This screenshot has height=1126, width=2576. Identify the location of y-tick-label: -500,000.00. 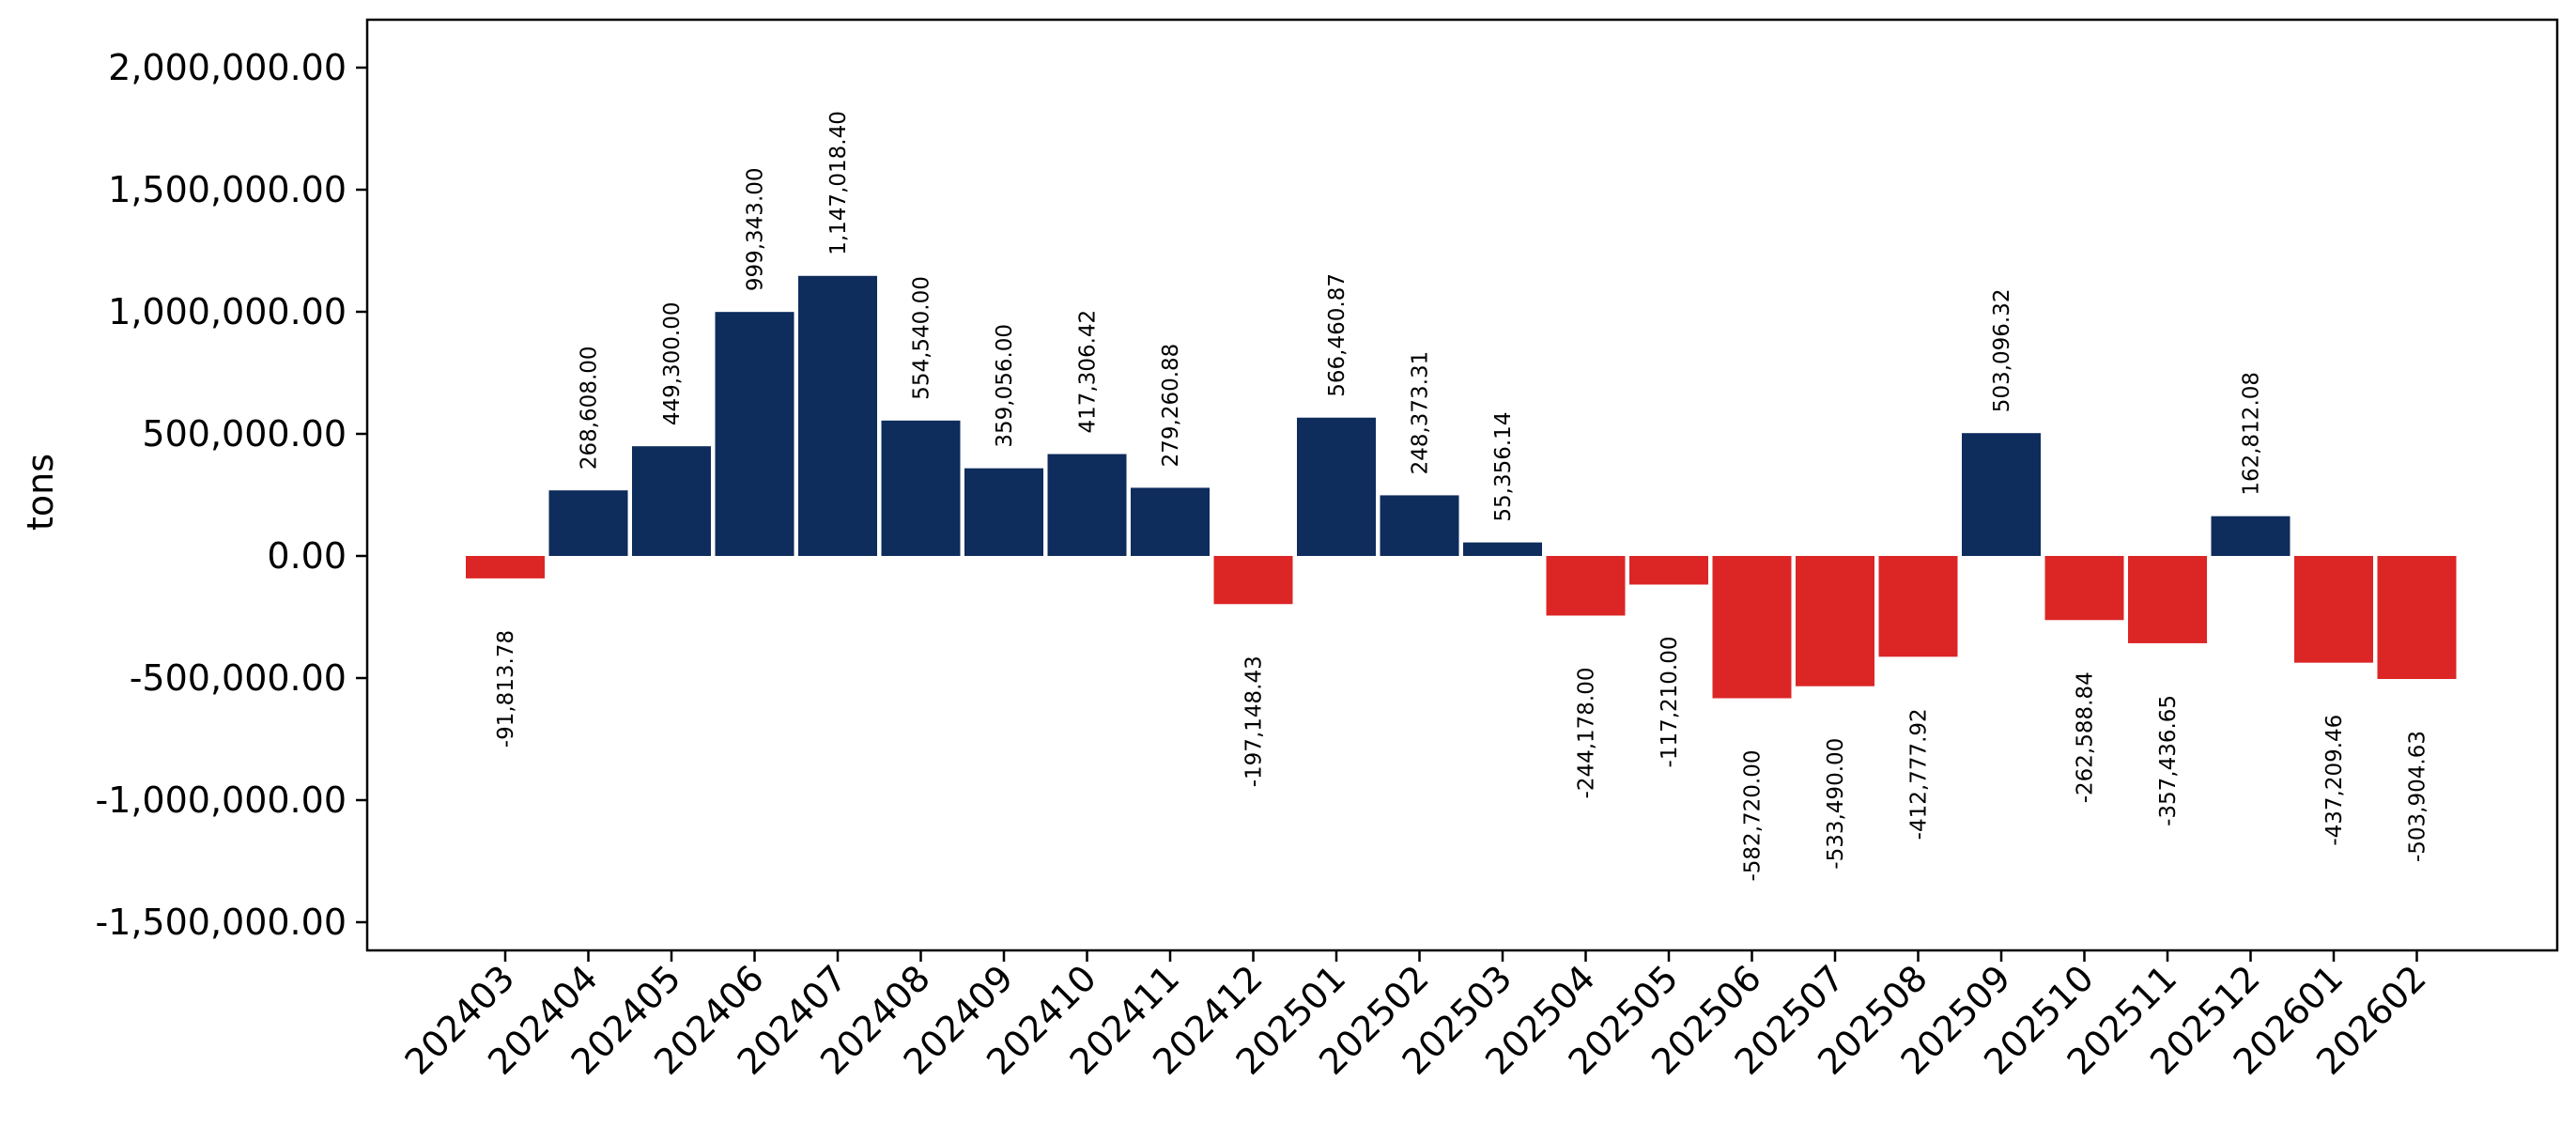
(238, 678).